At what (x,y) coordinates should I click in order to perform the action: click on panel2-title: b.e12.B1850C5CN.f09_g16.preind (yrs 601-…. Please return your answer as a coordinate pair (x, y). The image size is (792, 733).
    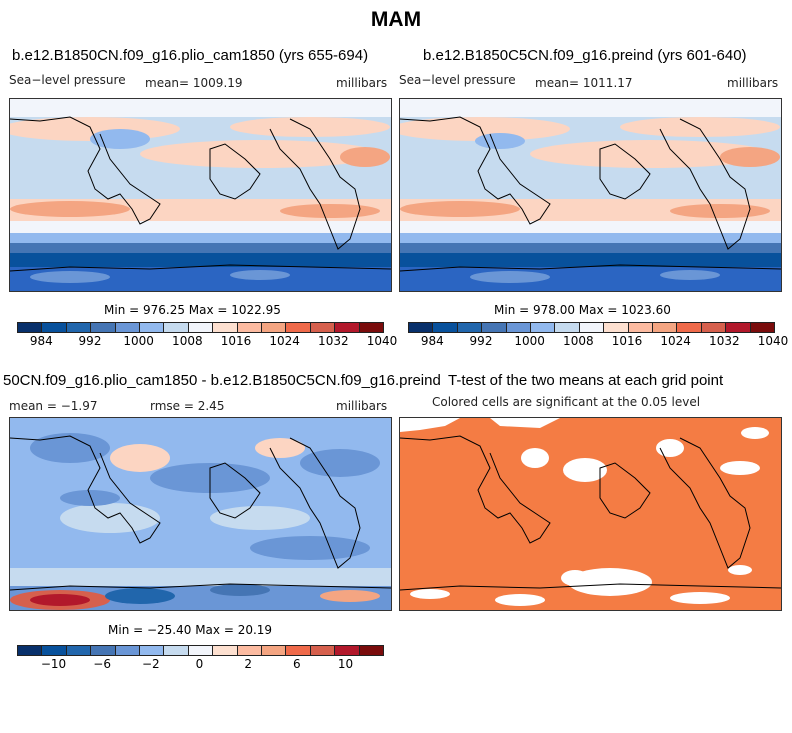
    Looking at the image, I should click on (585, 55).